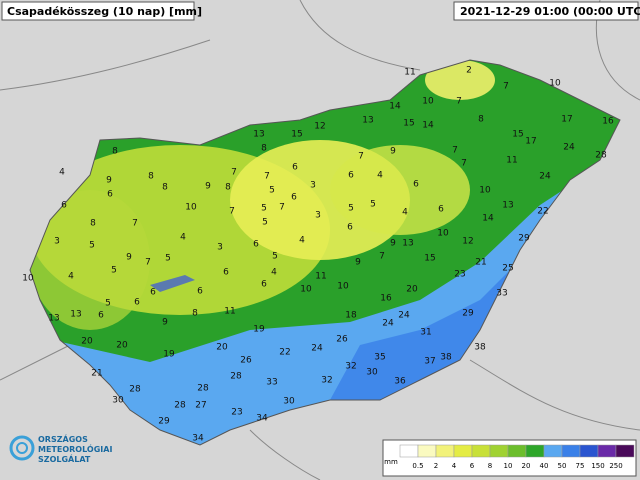 The height and width of the screenshot is (480, 640). What do you see at coordinates (200, 406) in the screenshot?
I see `station-value: 27` at bounding box center [200, 406].